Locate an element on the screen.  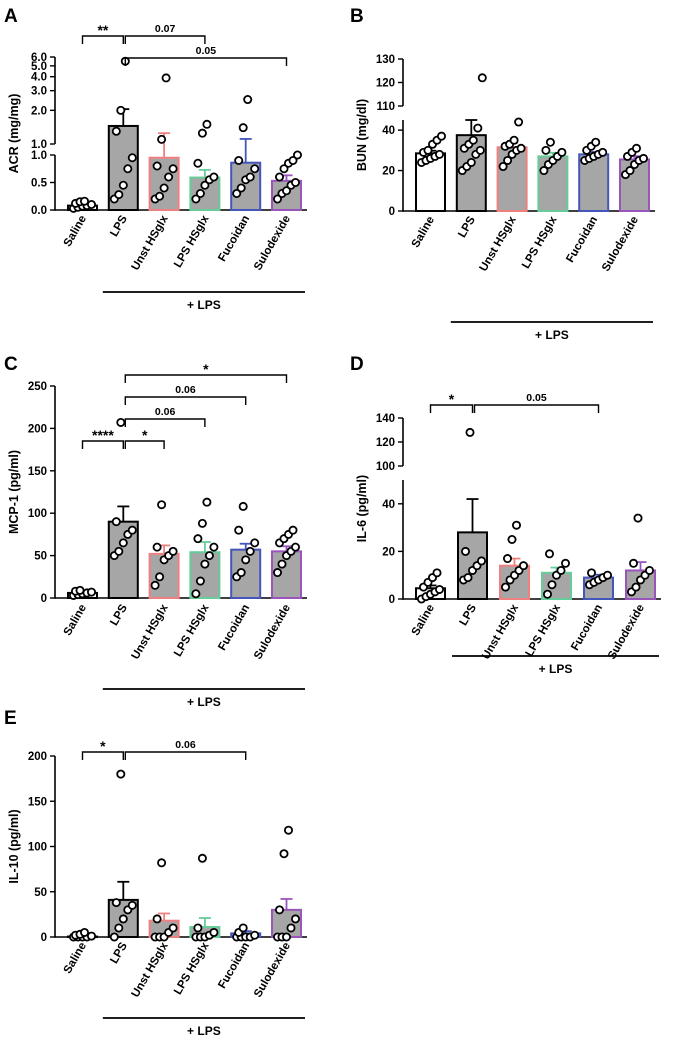
y-axis-label: BUN (mg/dl) is located at coordinates (362, 135).